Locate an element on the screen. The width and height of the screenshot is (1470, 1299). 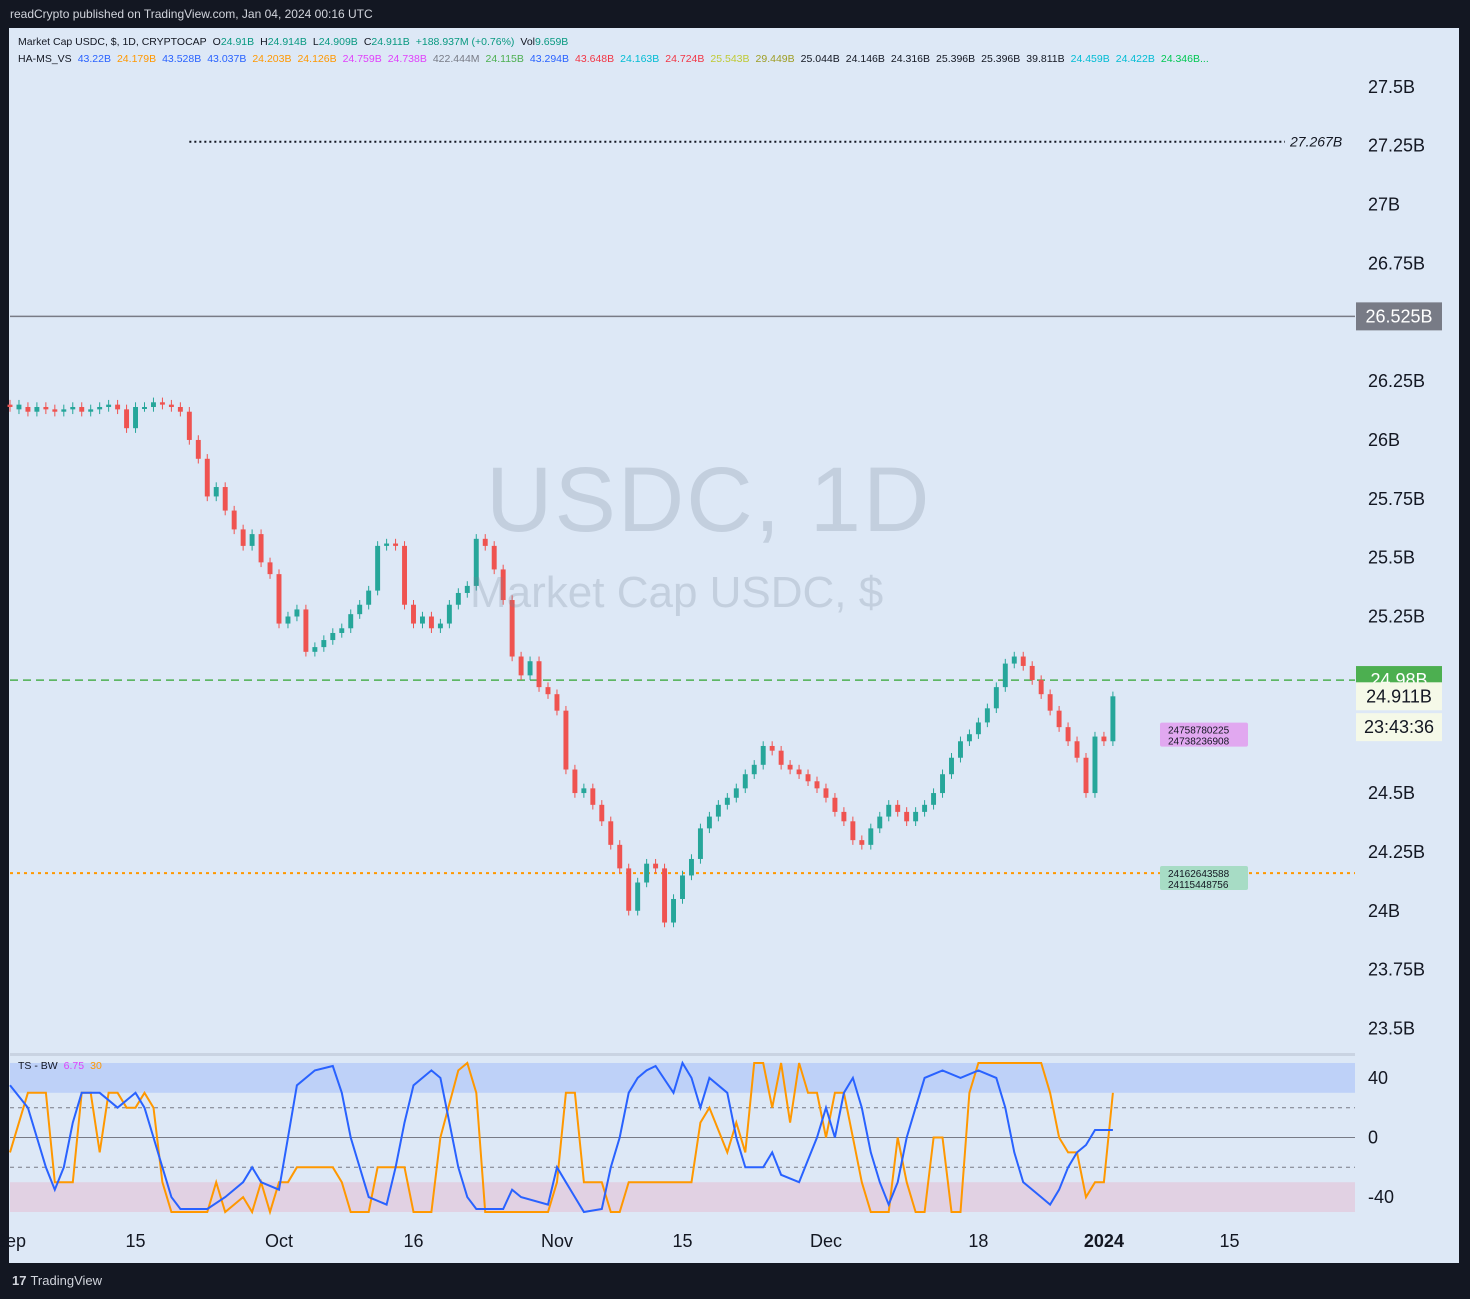
legend-title: Market Cap USDC, $, 1D, CRYPTOCAP is located at coordinates (112, 42).